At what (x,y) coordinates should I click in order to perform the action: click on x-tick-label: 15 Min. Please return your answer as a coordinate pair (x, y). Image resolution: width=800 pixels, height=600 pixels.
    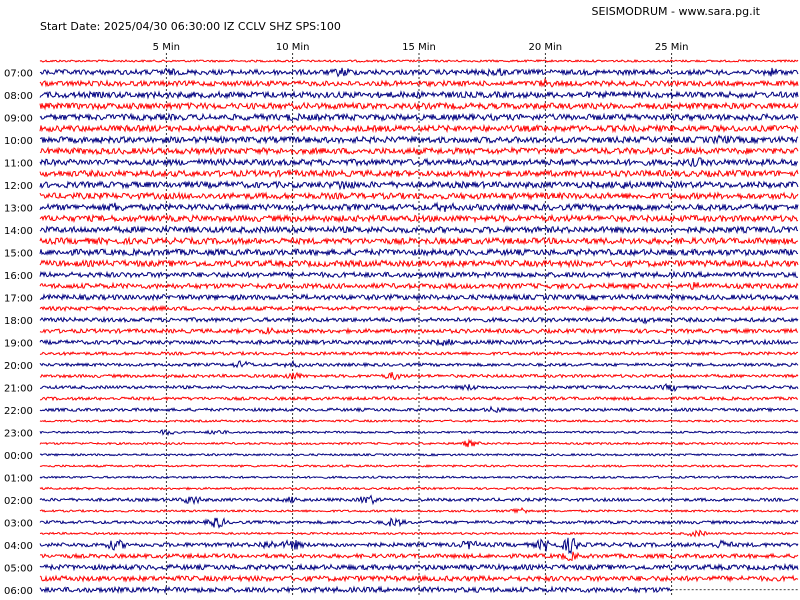
    Looking at the image, I should click on (419, 47).